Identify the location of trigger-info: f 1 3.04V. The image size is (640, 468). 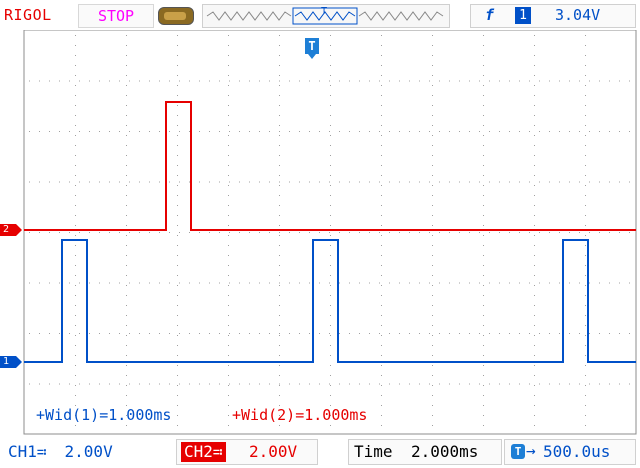
(553, 16).